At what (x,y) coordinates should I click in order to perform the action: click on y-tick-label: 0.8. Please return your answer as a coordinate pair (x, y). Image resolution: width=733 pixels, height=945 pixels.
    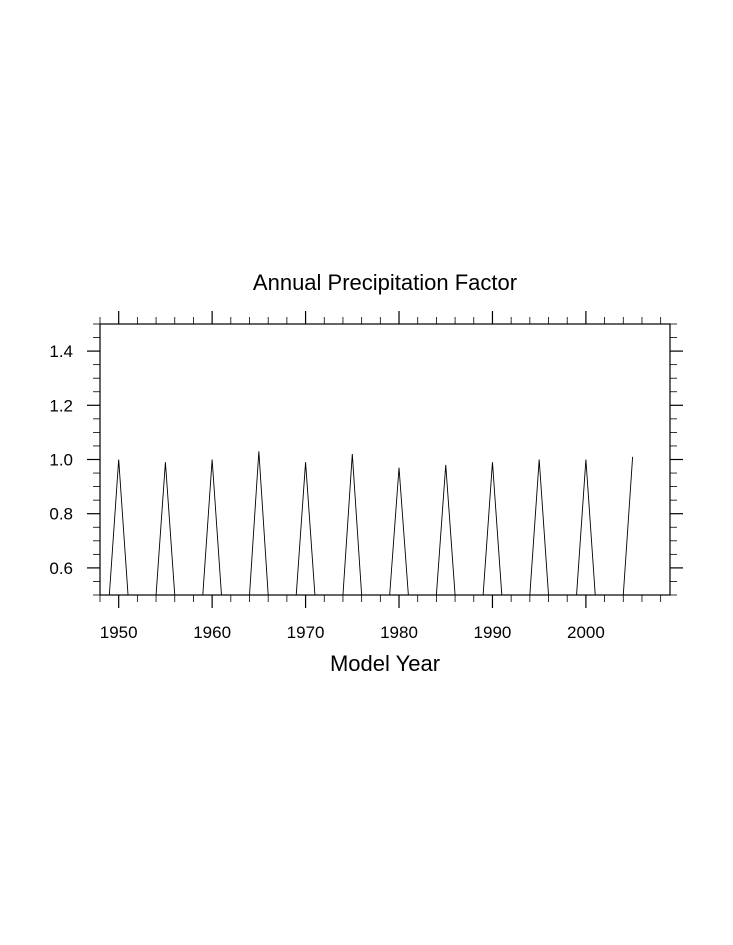
    Looking at the image, I should click on (61, 514).